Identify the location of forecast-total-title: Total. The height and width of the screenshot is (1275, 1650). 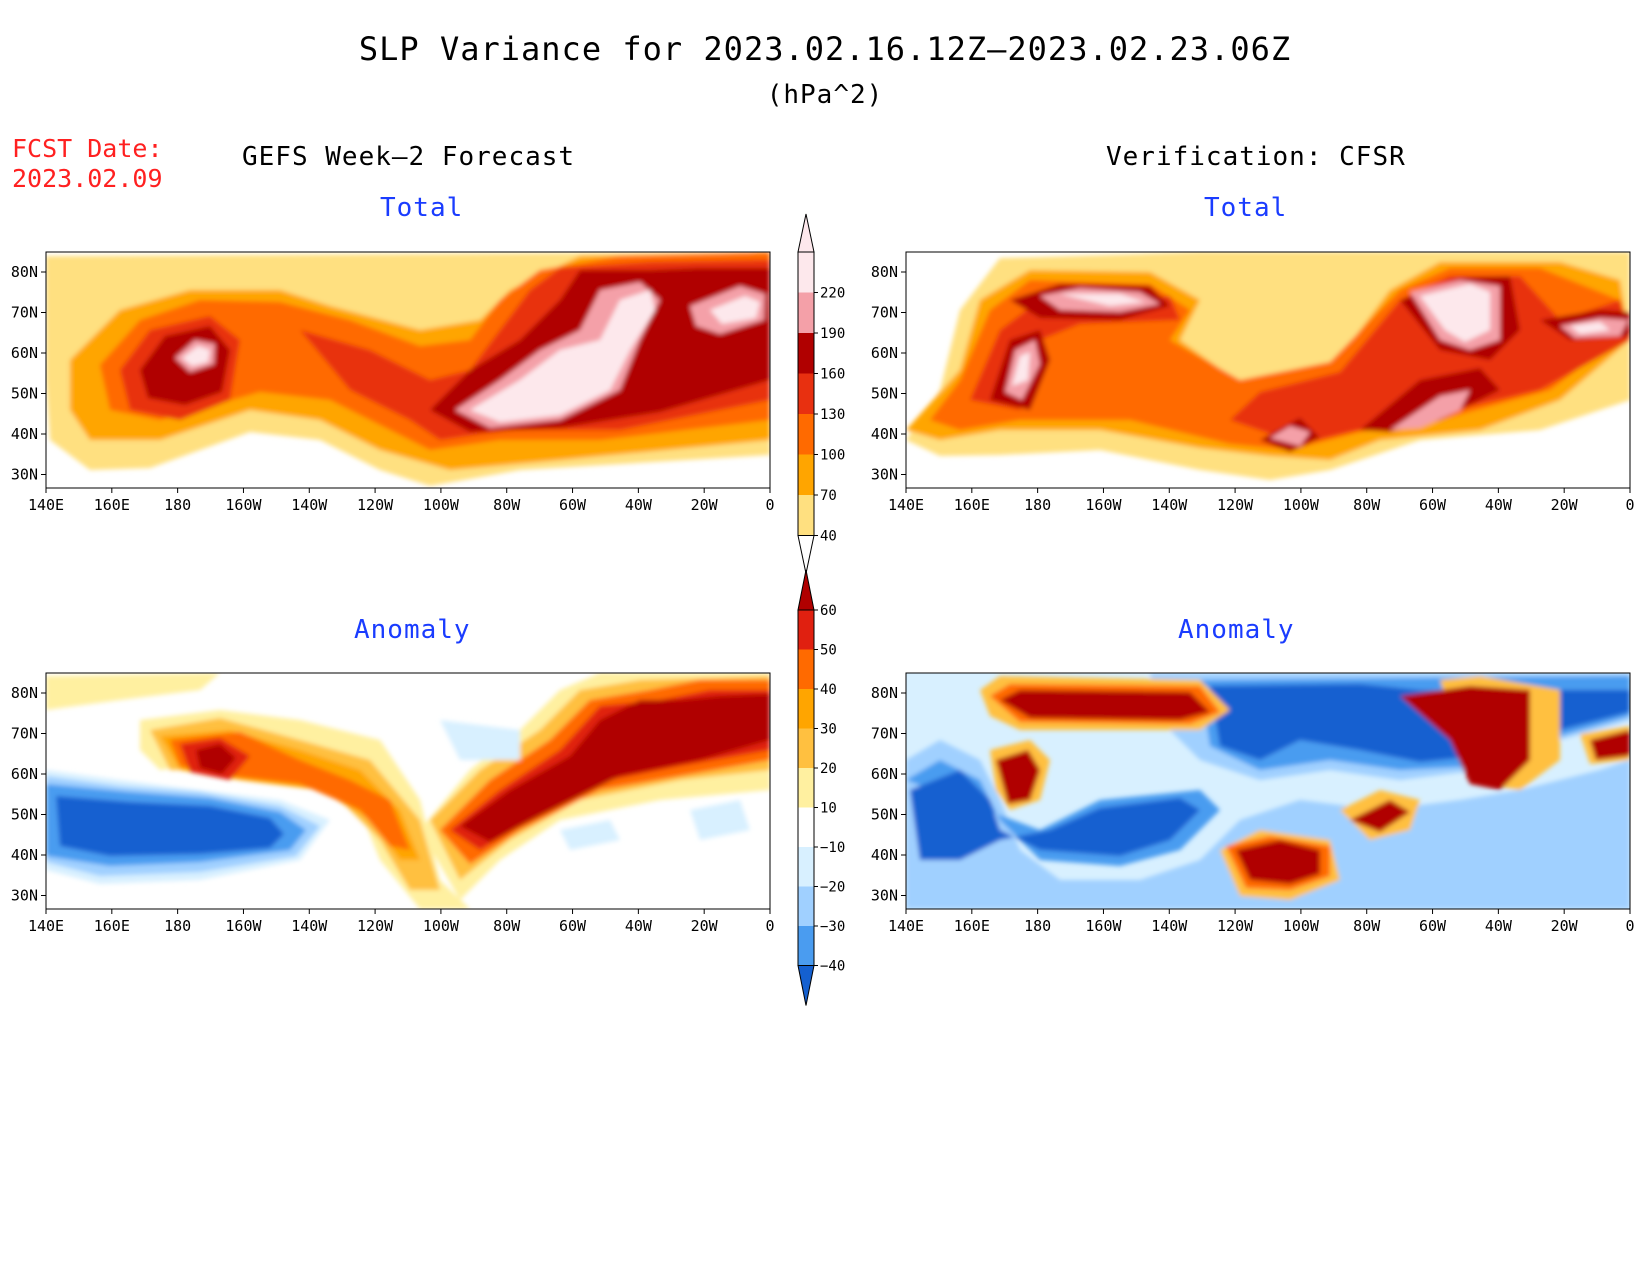
(422, 208).